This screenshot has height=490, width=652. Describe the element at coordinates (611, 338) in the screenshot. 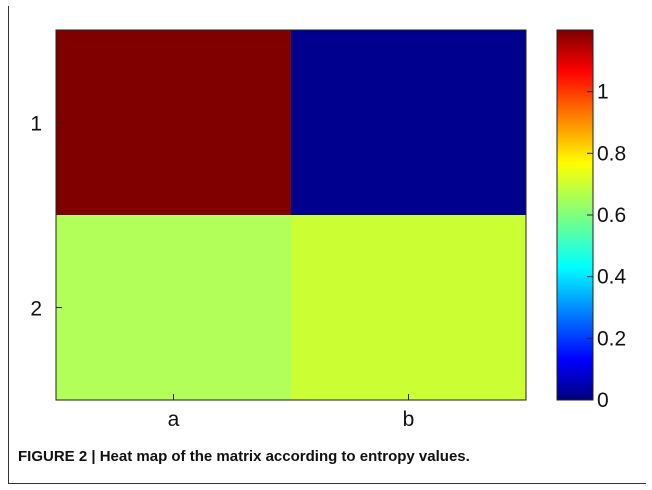

I see `colorbar-tick-label: 0.2` at that location.